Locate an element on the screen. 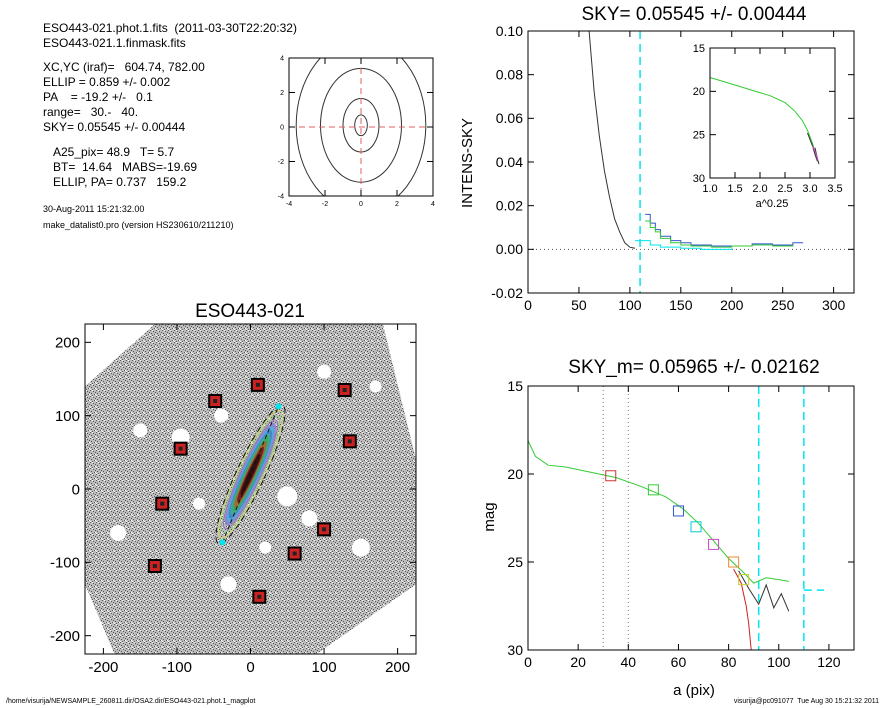  inset-green-curve is located at coordinates (763, 118).